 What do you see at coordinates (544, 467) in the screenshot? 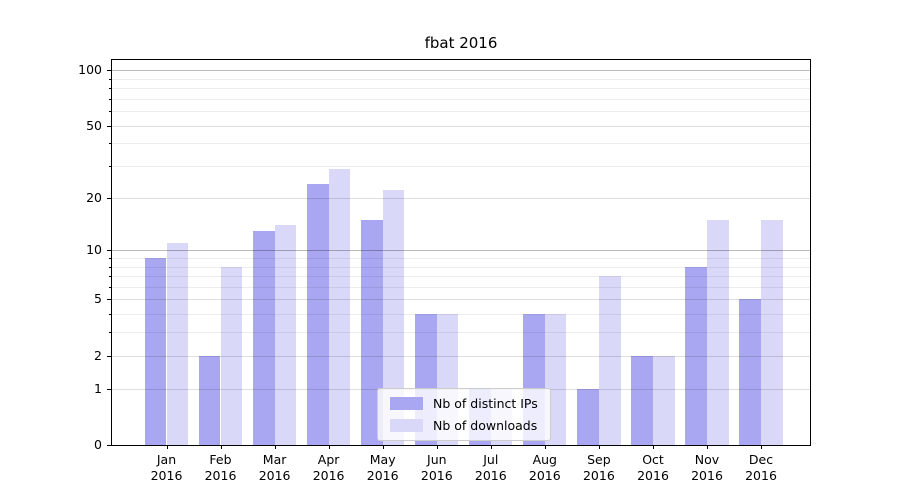
I see `x-tick-label-aug: Aug 2016` at bounding box center [544, 467].